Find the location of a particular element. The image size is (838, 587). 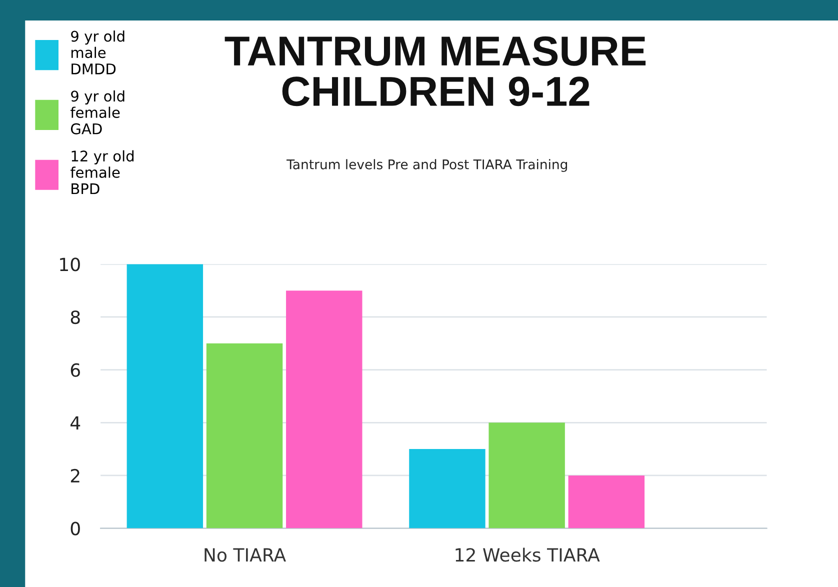

x-tick-label: No TIARA is located at coordinates (245, 555).